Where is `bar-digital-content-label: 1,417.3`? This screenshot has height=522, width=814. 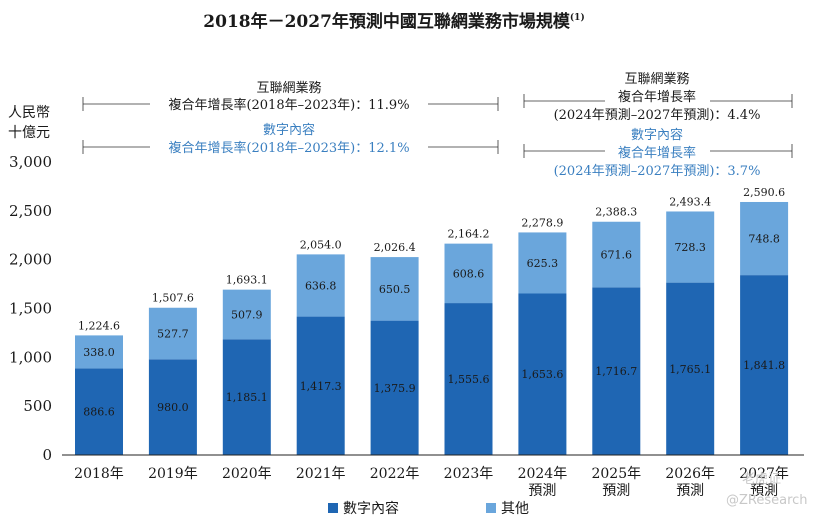 bar-digital-content-label: 1,417.3 is located at coordinates (321, 386).